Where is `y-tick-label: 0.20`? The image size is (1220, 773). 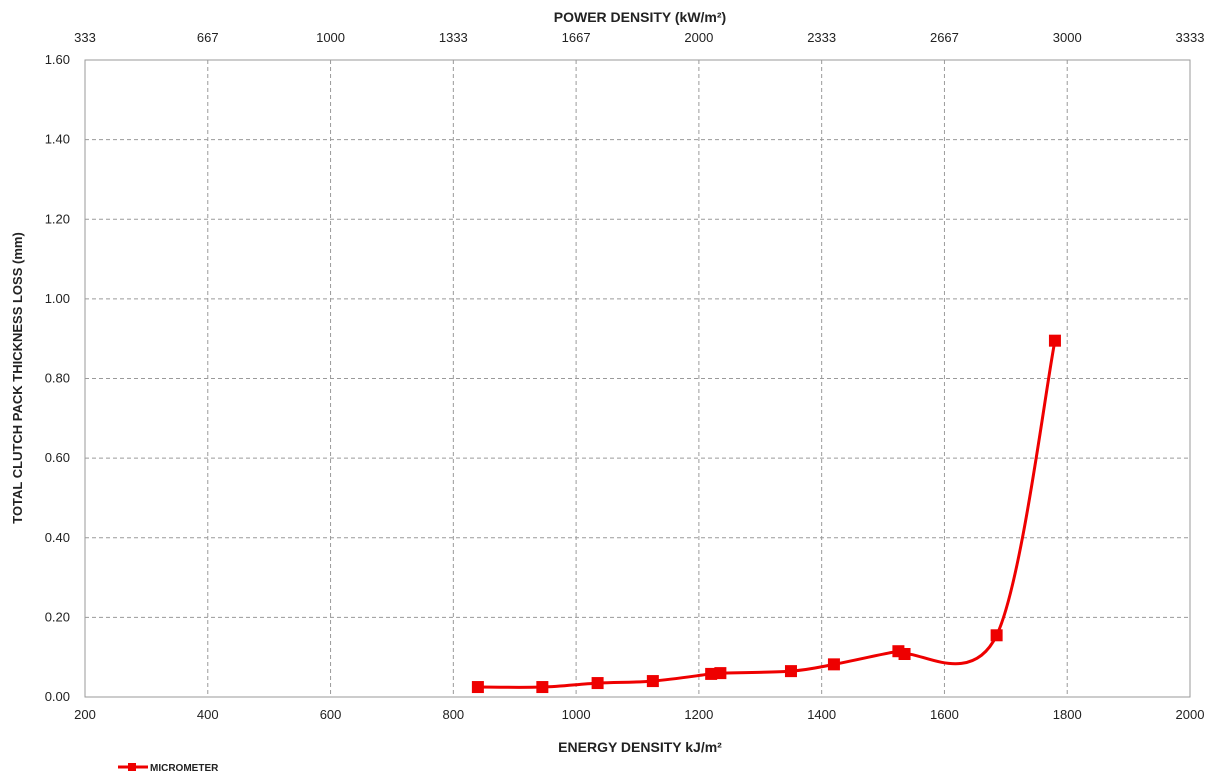 y-tick-label: 0.20 is located at coordinates (57, 616).